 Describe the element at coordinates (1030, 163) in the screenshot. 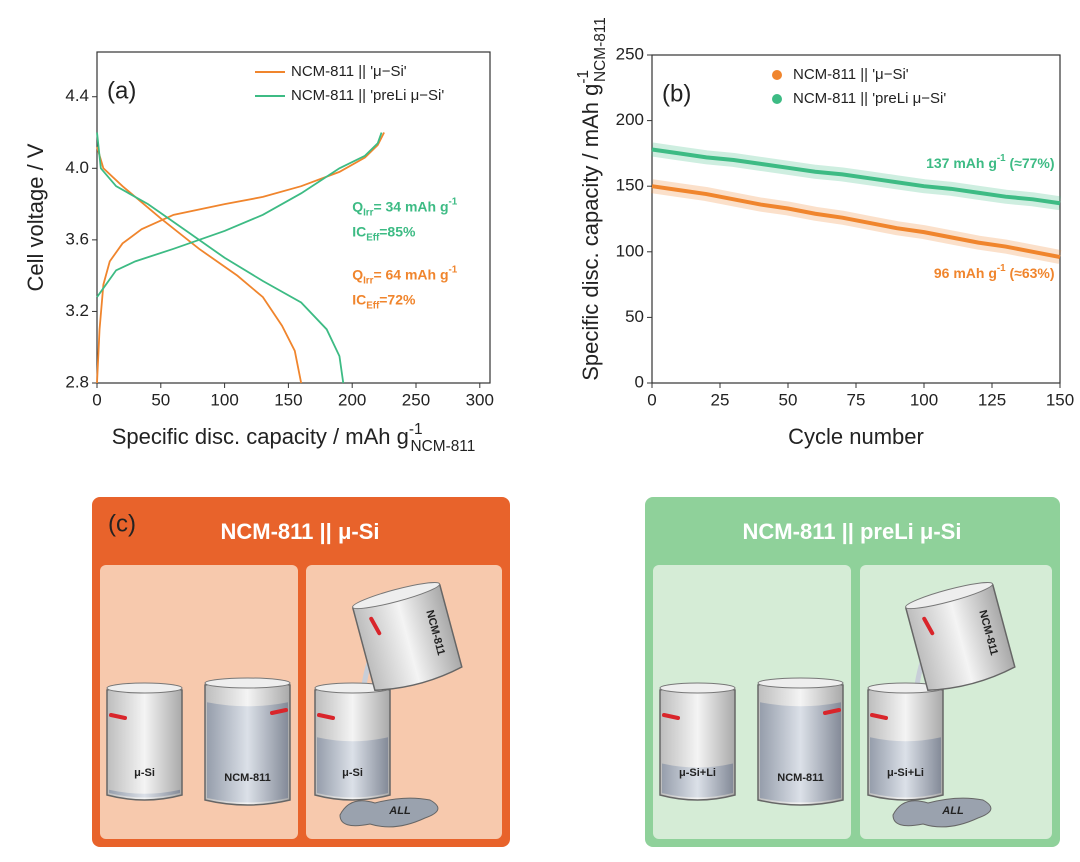

I see `annotation-part: (≈77%)` at that location.